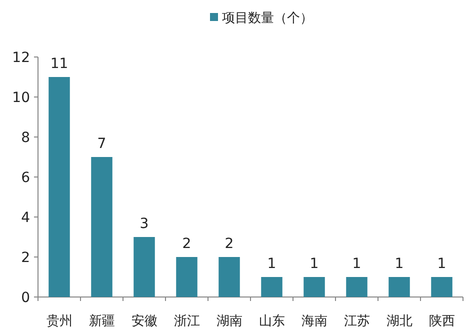  I want to click on legend-label: 项目数量（个）, so click(267, 18).